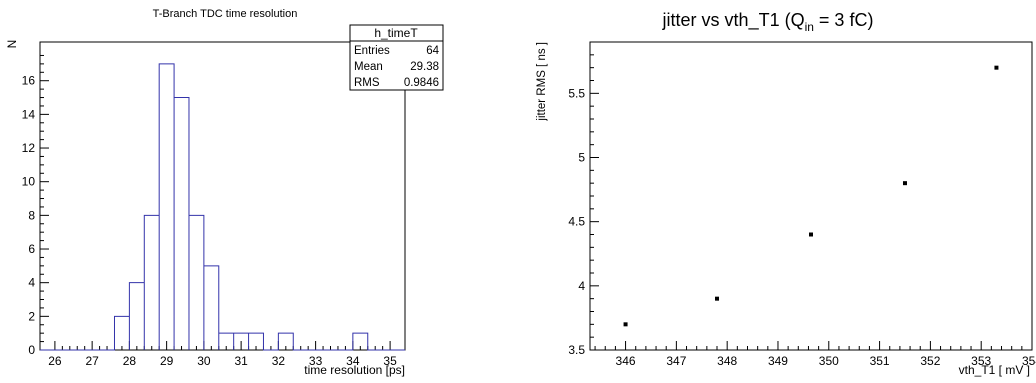  What do you see at coordinates (930, 361) in the screenshot?
I see `scatter-x-tick-label: 352` at bounding box center [930, 361].